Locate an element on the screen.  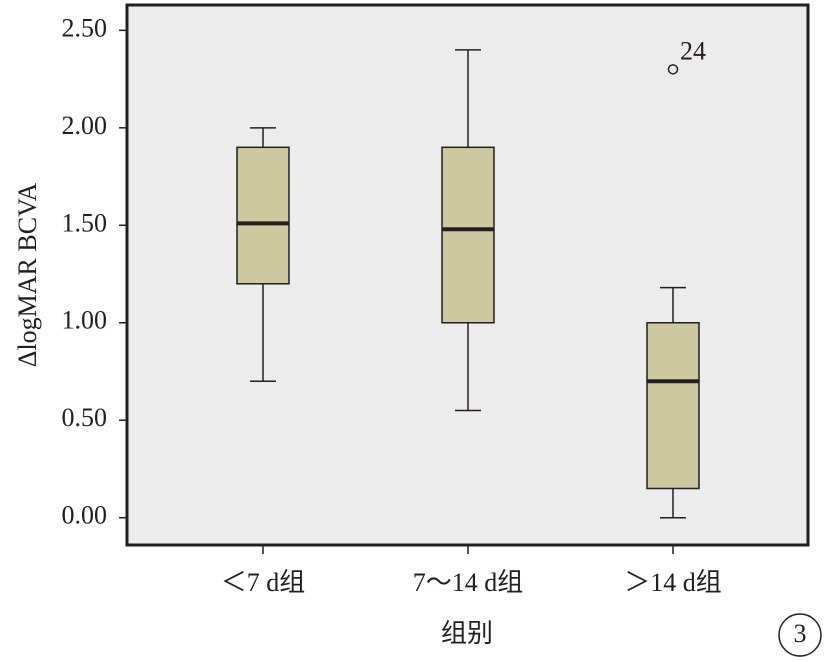
y-tick-label: 0.50 is located at coordinates (85, 417).